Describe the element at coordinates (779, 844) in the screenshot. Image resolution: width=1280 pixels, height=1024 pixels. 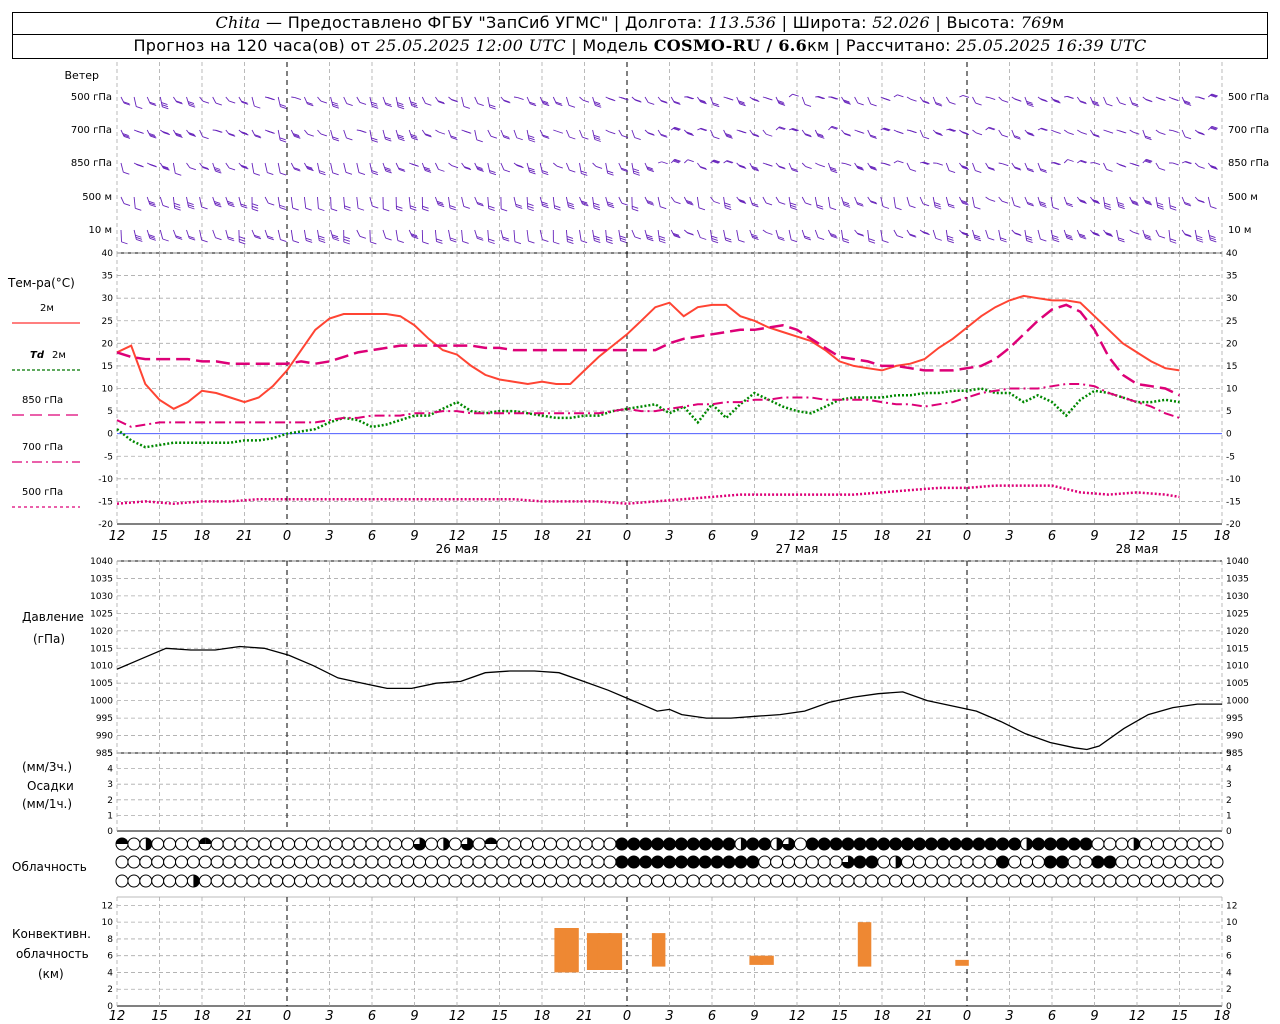
I see `cloud-half` at that location.